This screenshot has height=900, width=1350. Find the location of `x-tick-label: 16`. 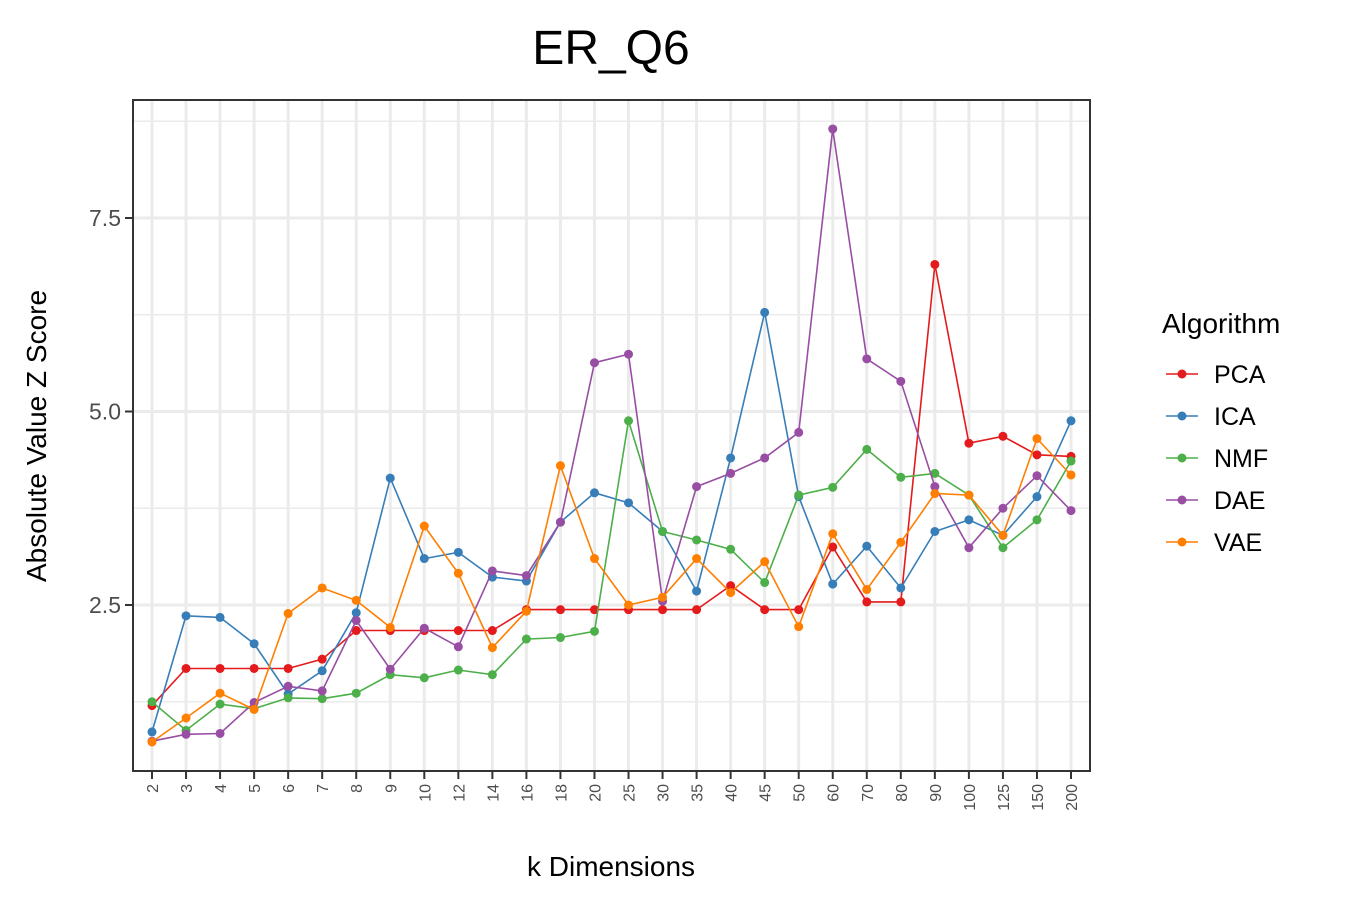

x-tick-label: 16 is located at coordinates (527, 793).